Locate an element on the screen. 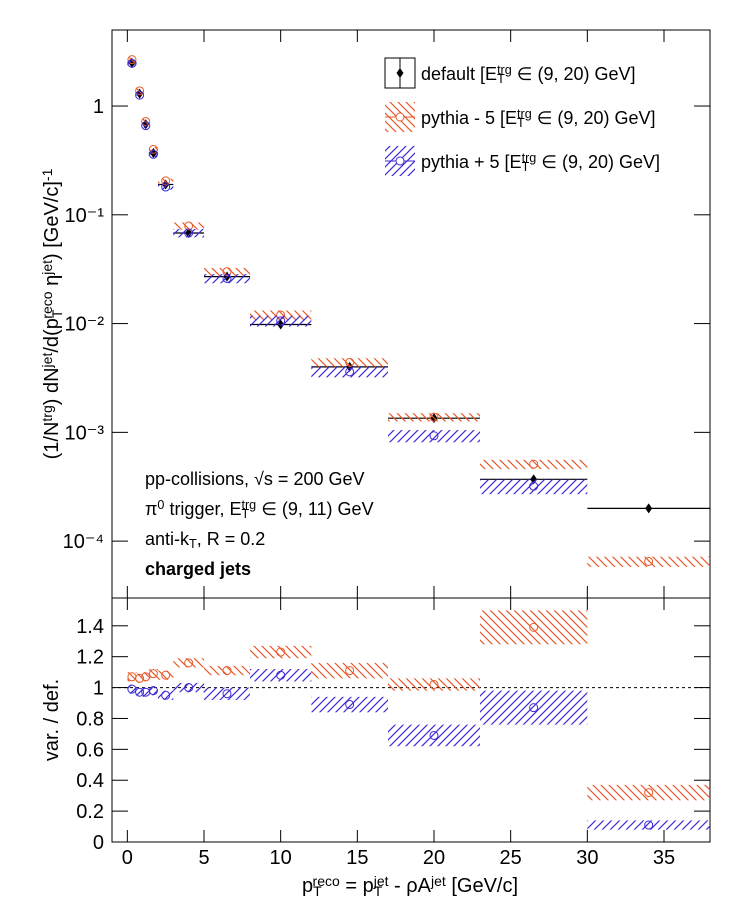  y-tick-label: 10⁻² is located at coordinates (85, 325).